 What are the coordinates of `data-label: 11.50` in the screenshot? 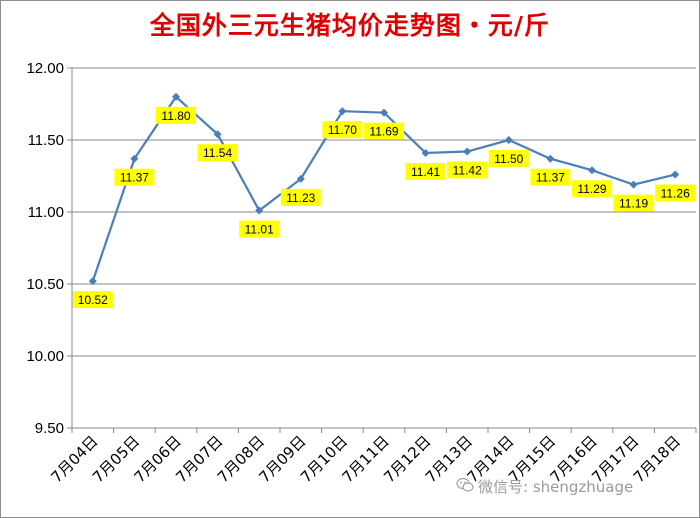 It's located at (508, 159).